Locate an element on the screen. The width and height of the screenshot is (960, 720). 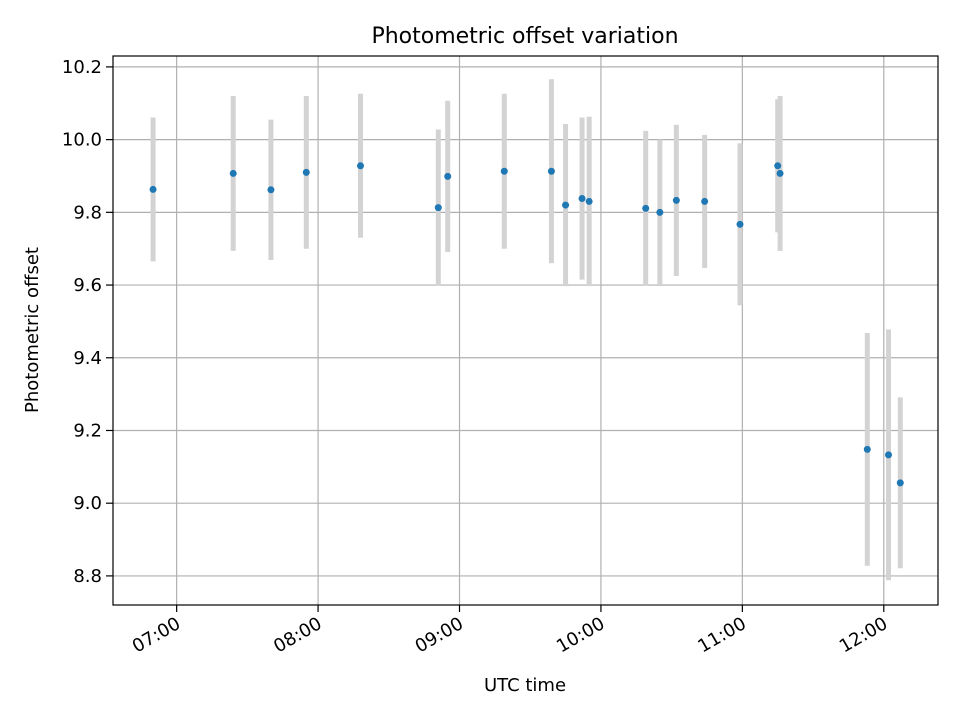
chart-title: Photometric offset variation is located at coordinates (524, 36).